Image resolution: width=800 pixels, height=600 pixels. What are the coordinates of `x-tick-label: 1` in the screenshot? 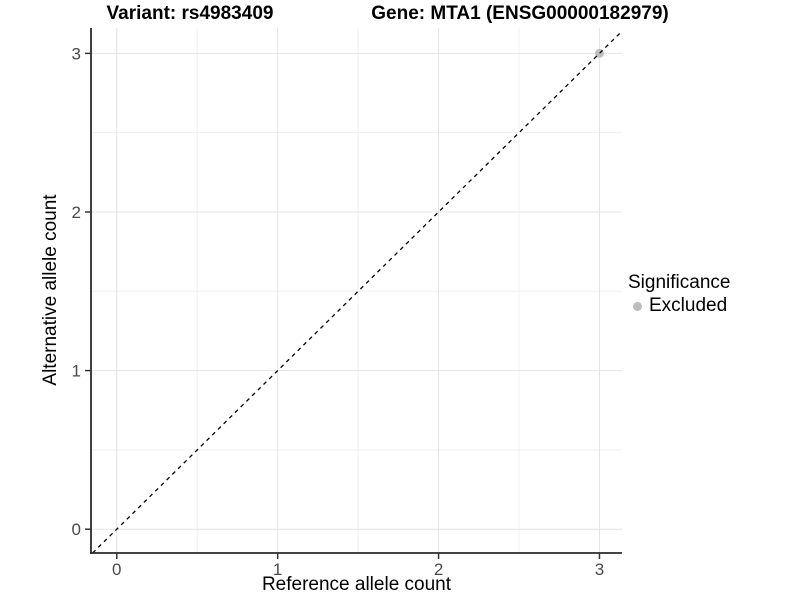 It's located at (277, 569).